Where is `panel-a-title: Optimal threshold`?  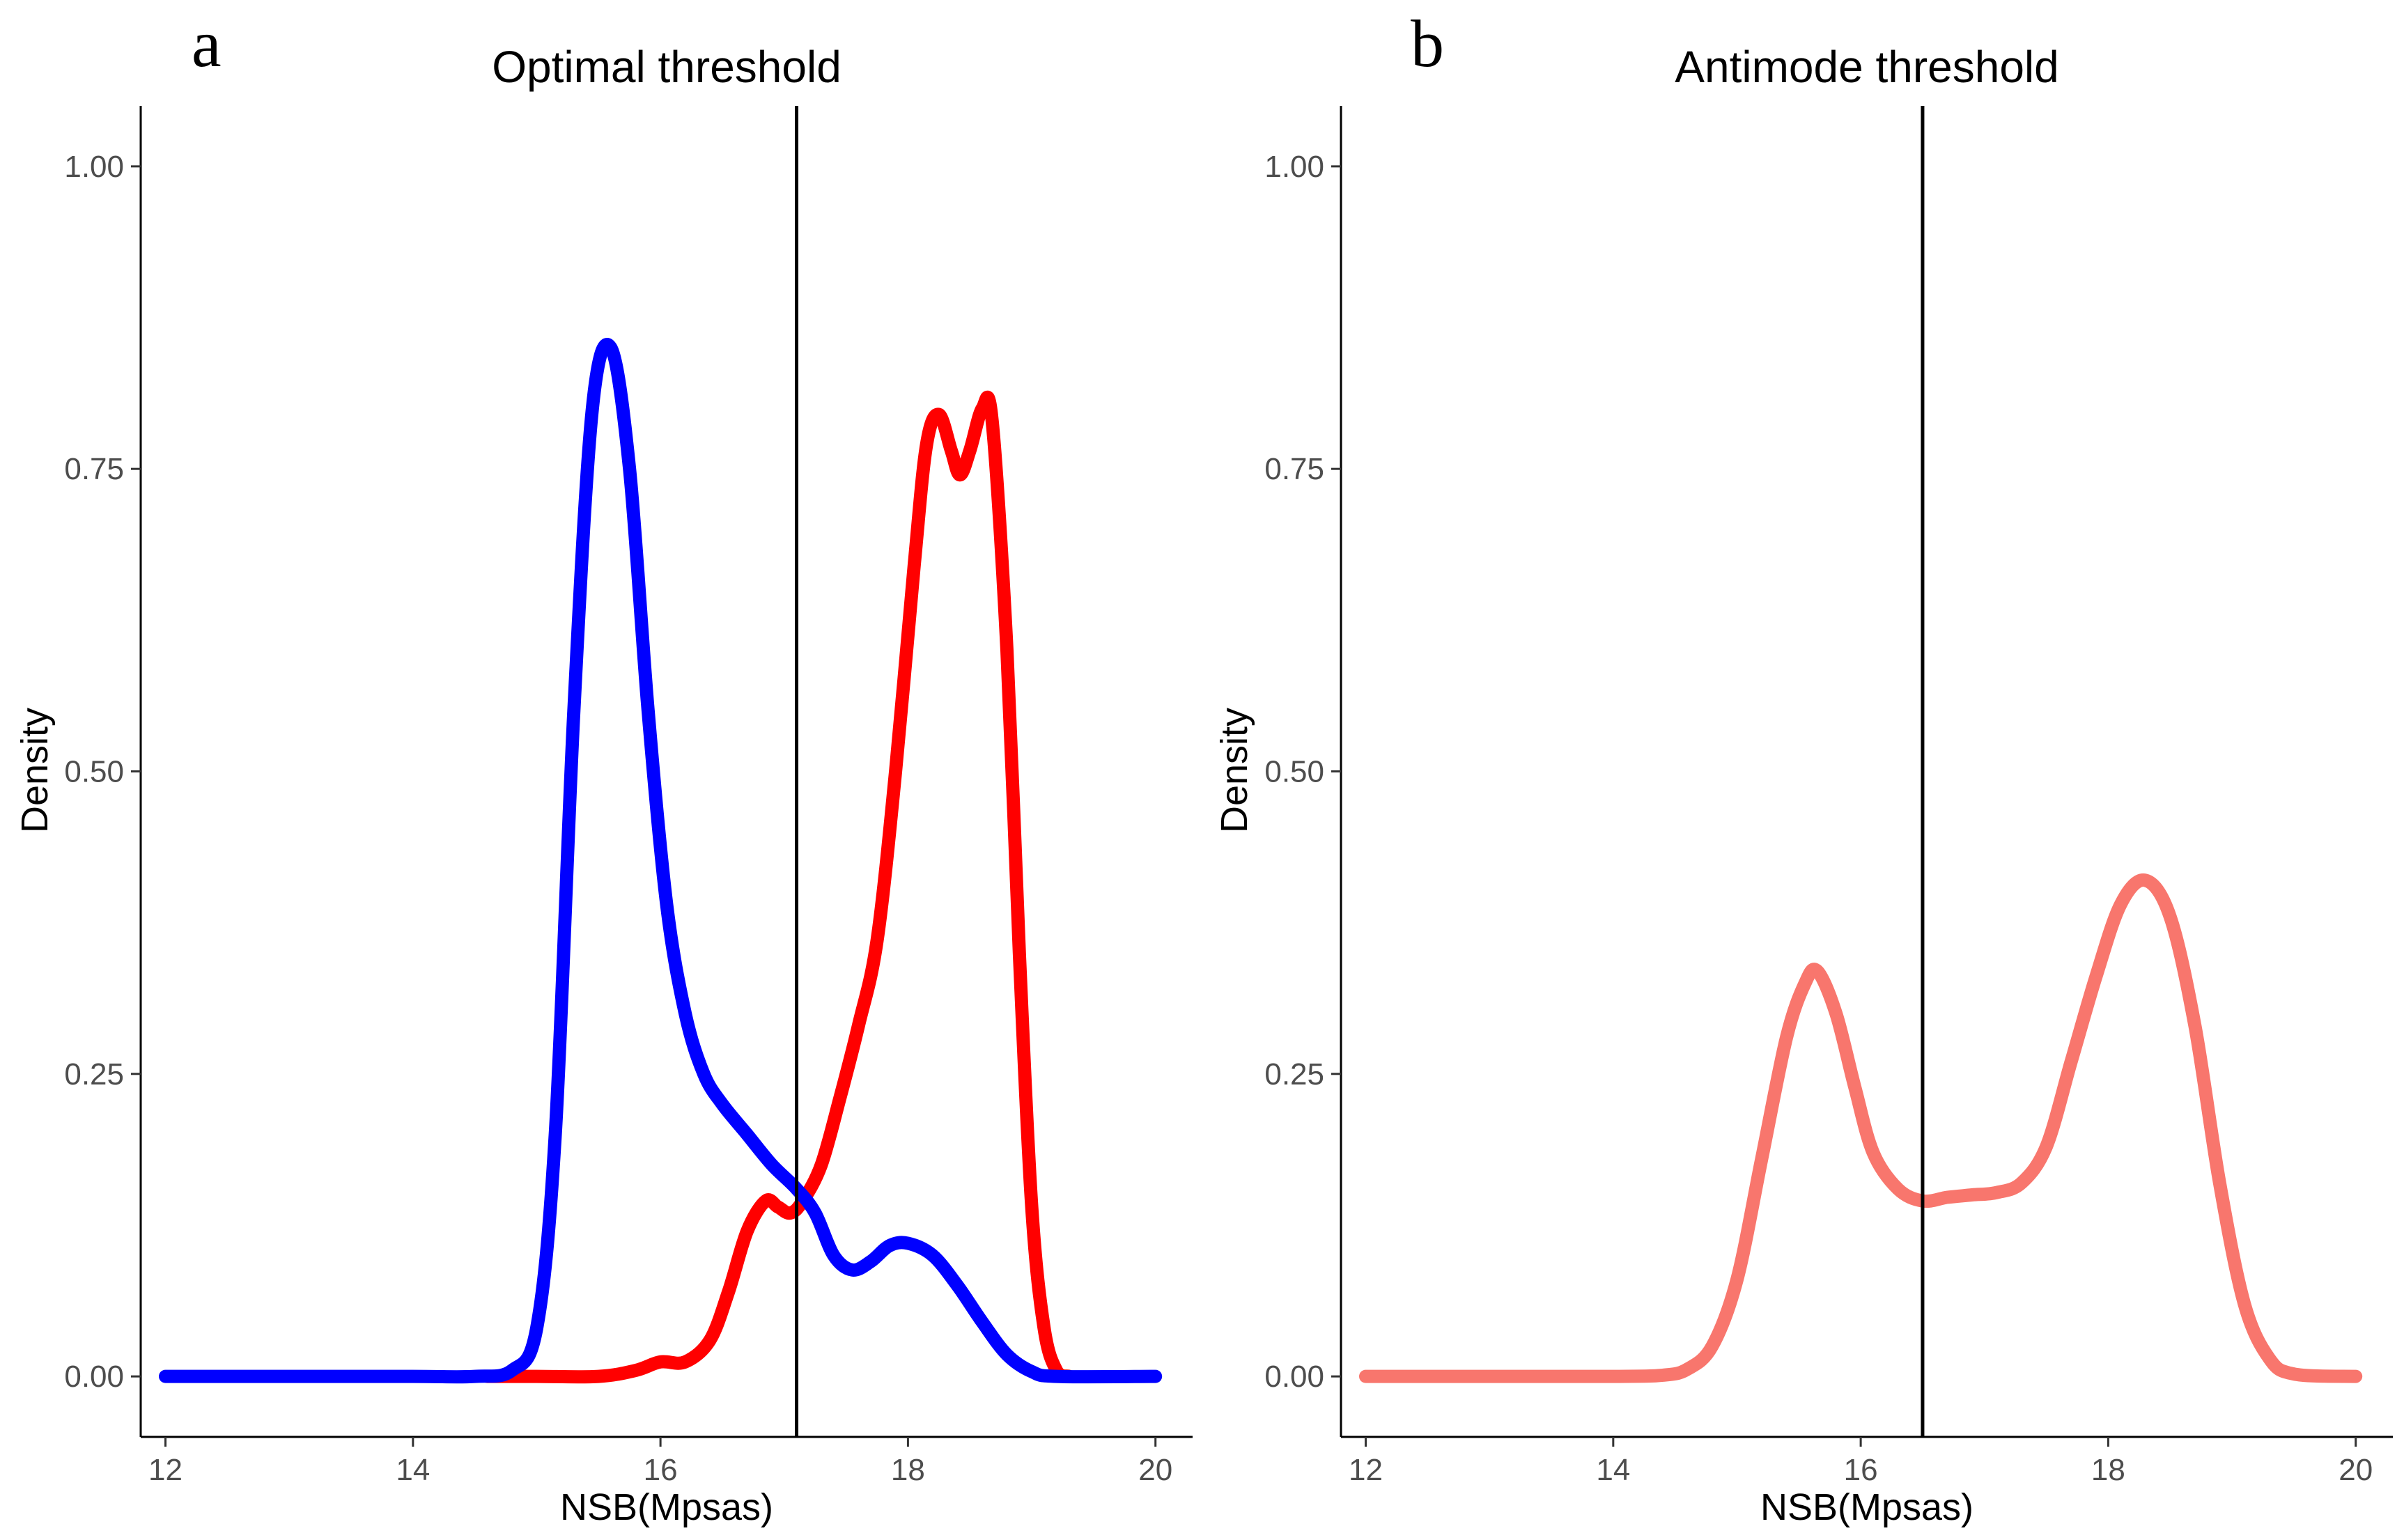 panel-a-title: Optimal threshold is located at coordinates (667, 67).